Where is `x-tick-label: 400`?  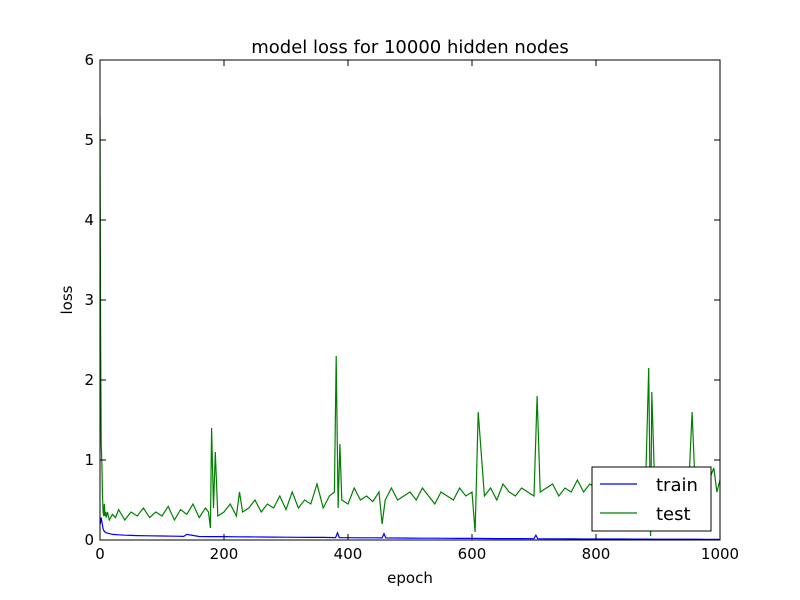
x-tick-label: 400 is located at coordinates (348, 554).